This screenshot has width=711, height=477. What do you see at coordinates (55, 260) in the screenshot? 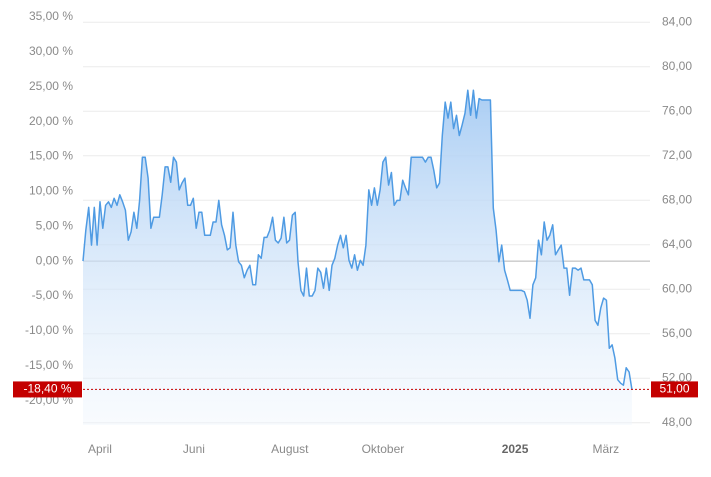
I see `y-tick-label: 0,00 %` at bounding box center [55, 260].